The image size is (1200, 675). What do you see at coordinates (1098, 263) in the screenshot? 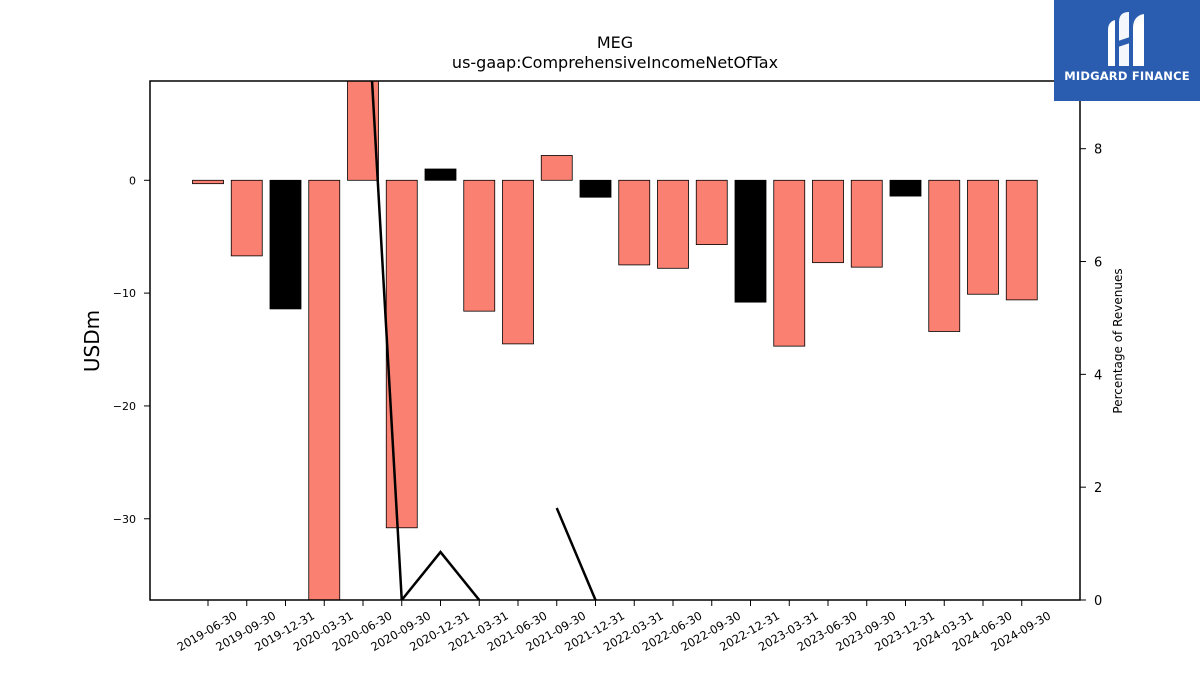
I see `y2-tick-label: 6` at bounding box center [1098, 263].